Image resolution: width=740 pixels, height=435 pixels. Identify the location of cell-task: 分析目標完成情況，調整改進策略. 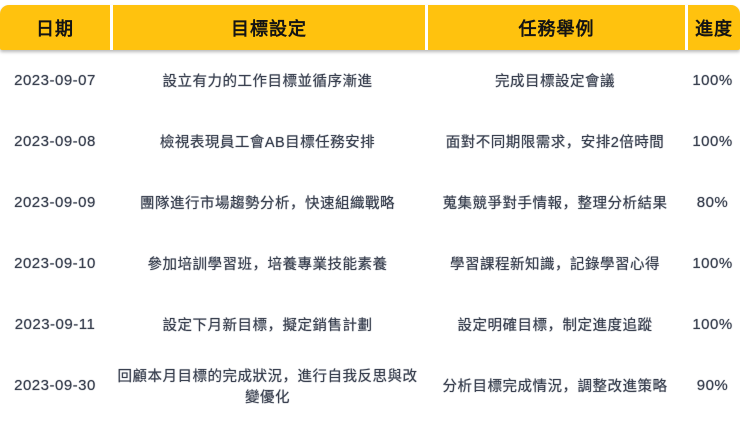
(555, 387).